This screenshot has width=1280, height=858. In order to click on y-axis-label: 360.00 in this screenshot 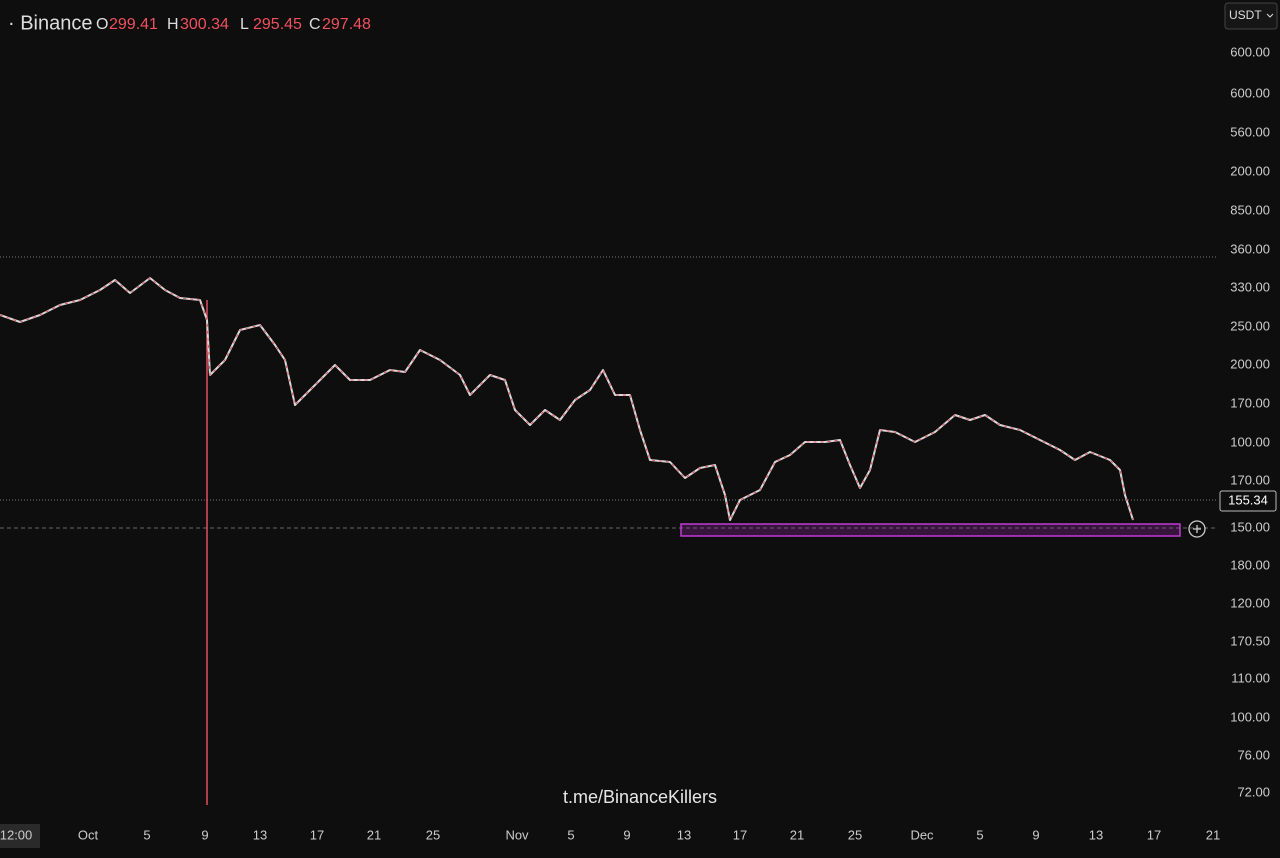, I will do `click(1250, 248)`.